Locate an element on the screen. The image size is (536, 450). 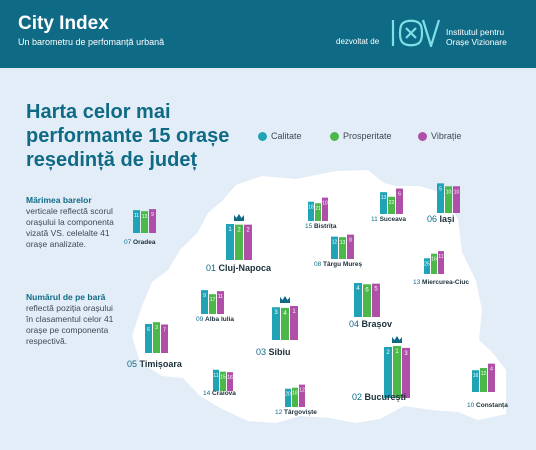
city-label-09-alba-iulia: 09 Alba Iulia is located at coordinates (215, 319).